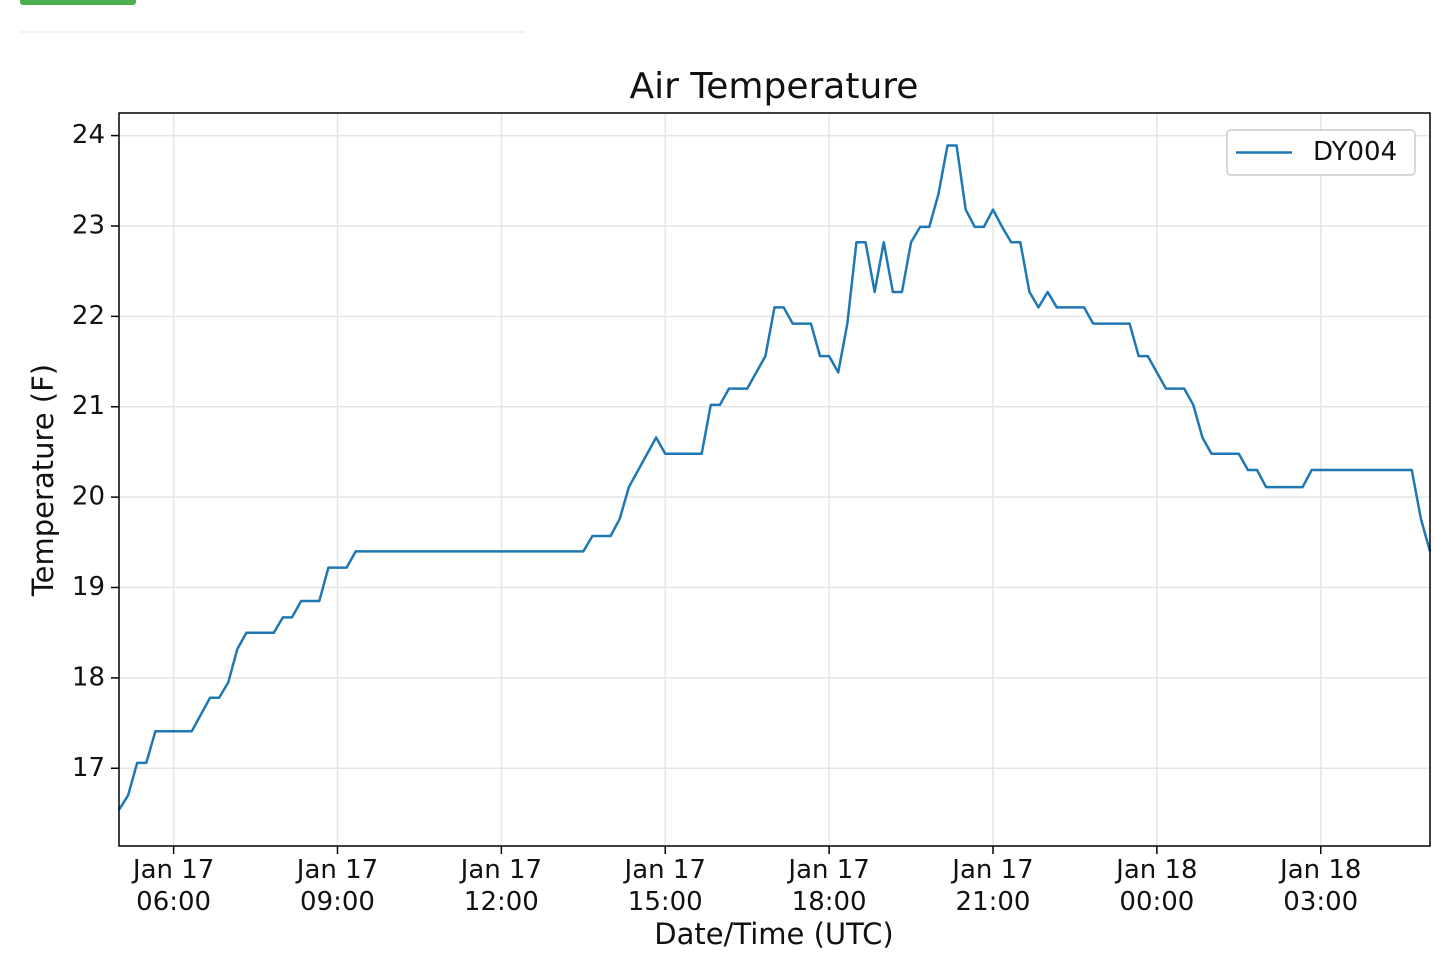 The width and height of the screenshot is (1435, 973). Describe the element at coordinates (88, 497) in the screenshot. I see `y-tick-label: 20` at that location.